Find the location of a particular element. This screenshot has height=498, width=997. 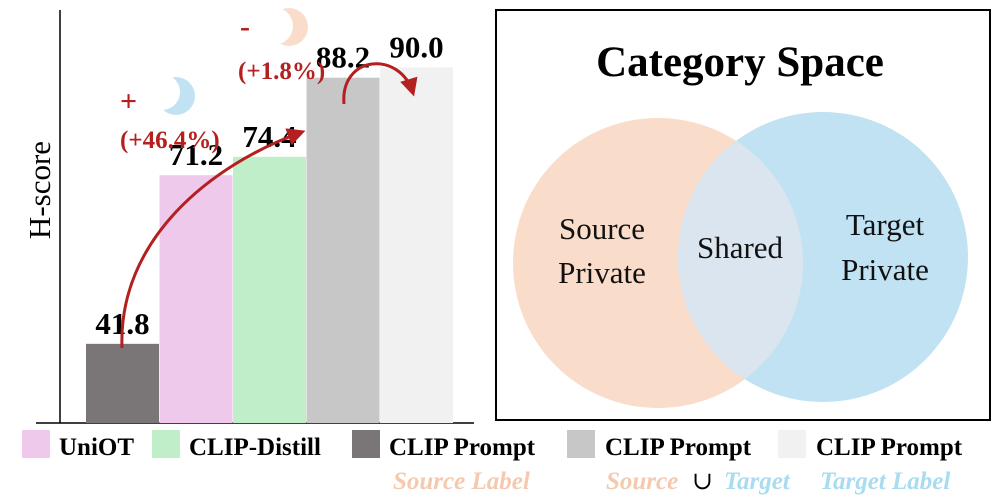

legend-sublabel-source-label: Source Label is located at coordinates (461, 481).